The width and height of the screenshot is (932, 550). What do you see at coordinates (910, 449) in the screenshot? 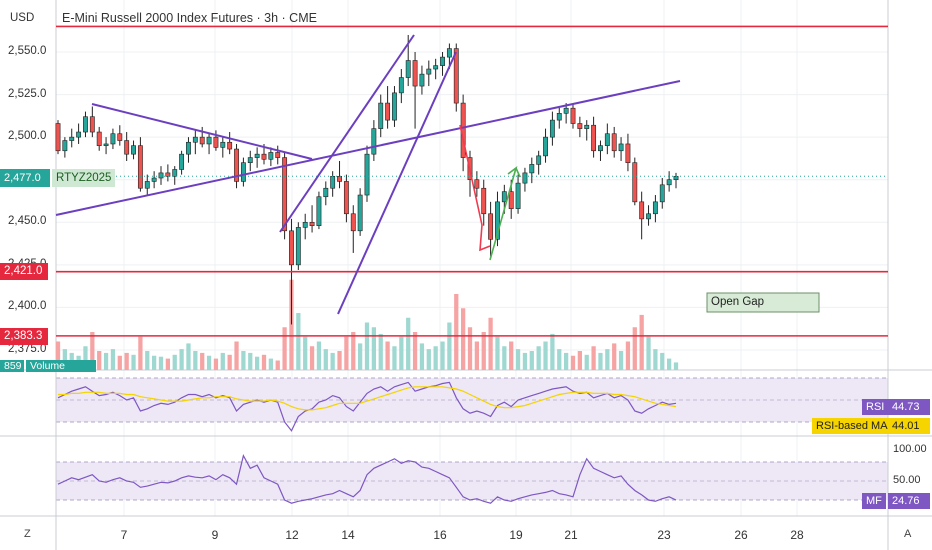
I see `mf-tick-100: 100.00` at bounding box center [910, 449].